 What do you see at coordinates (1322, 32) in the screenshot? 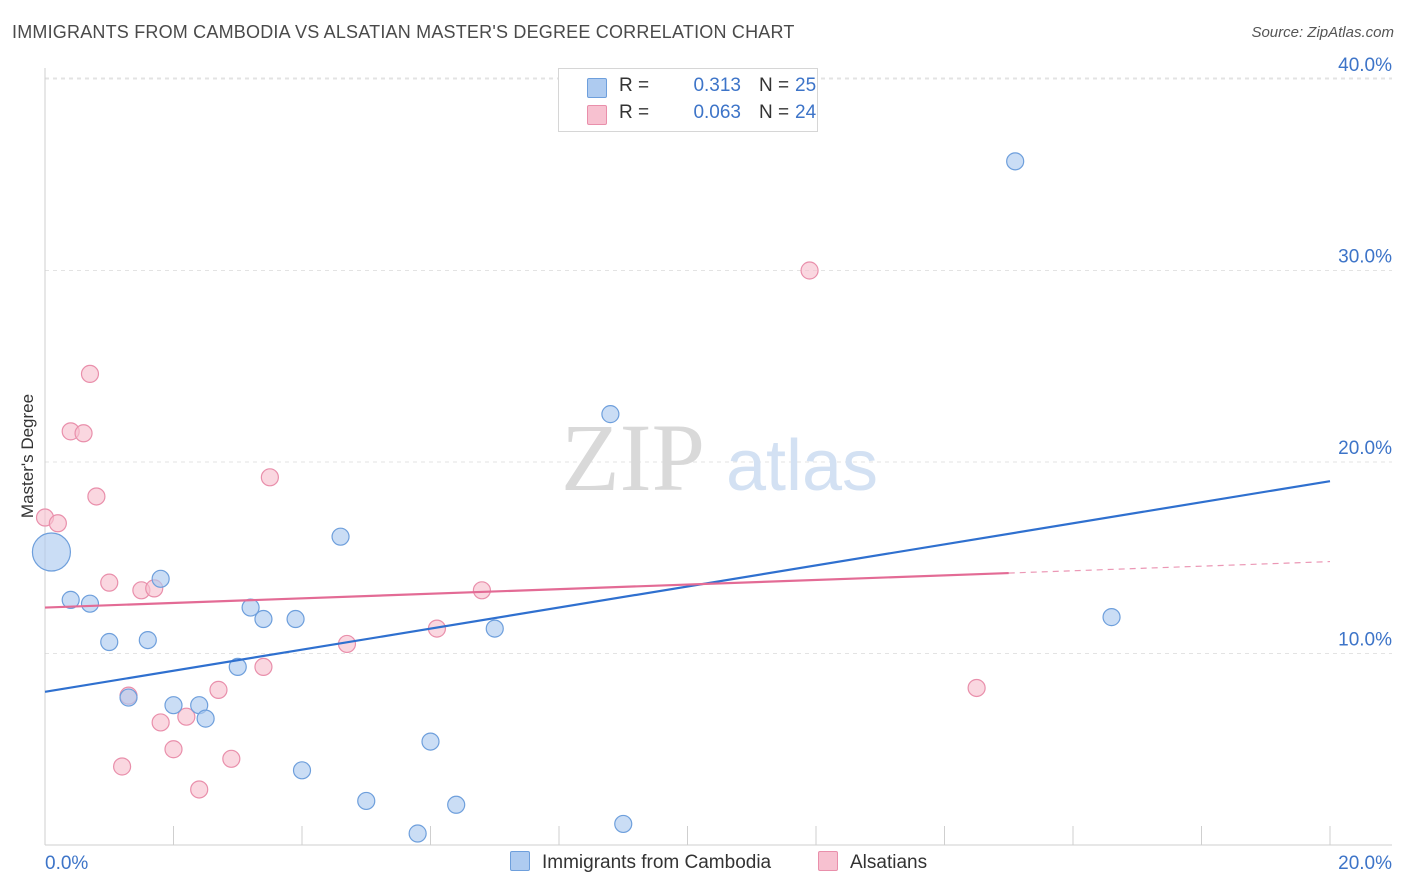
I see `source-credit: Source: ZipAtlas.com` at bounding box center [1322, 32].